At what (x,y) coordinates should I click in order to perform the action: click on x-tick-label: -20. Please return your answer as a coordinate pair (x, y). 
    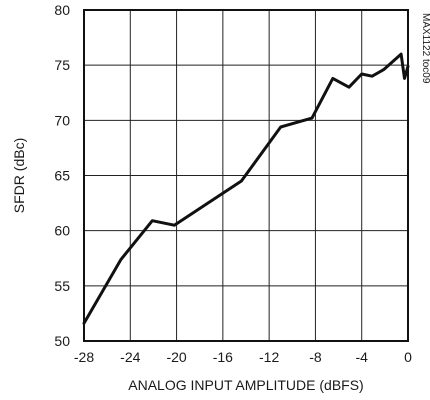
    Looking at the image, I should click on (176, 357).